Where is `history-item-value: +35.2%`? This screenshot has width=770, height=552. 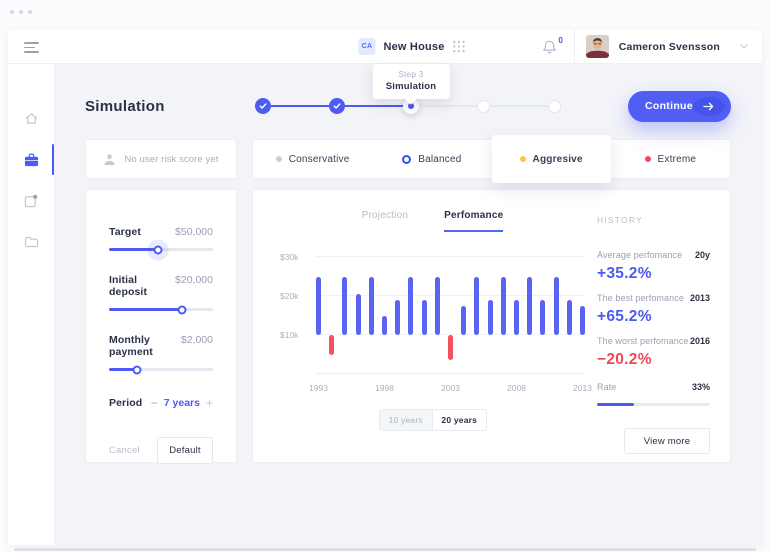 history-item-value: +35.2% is located at coordinates (624, 273).